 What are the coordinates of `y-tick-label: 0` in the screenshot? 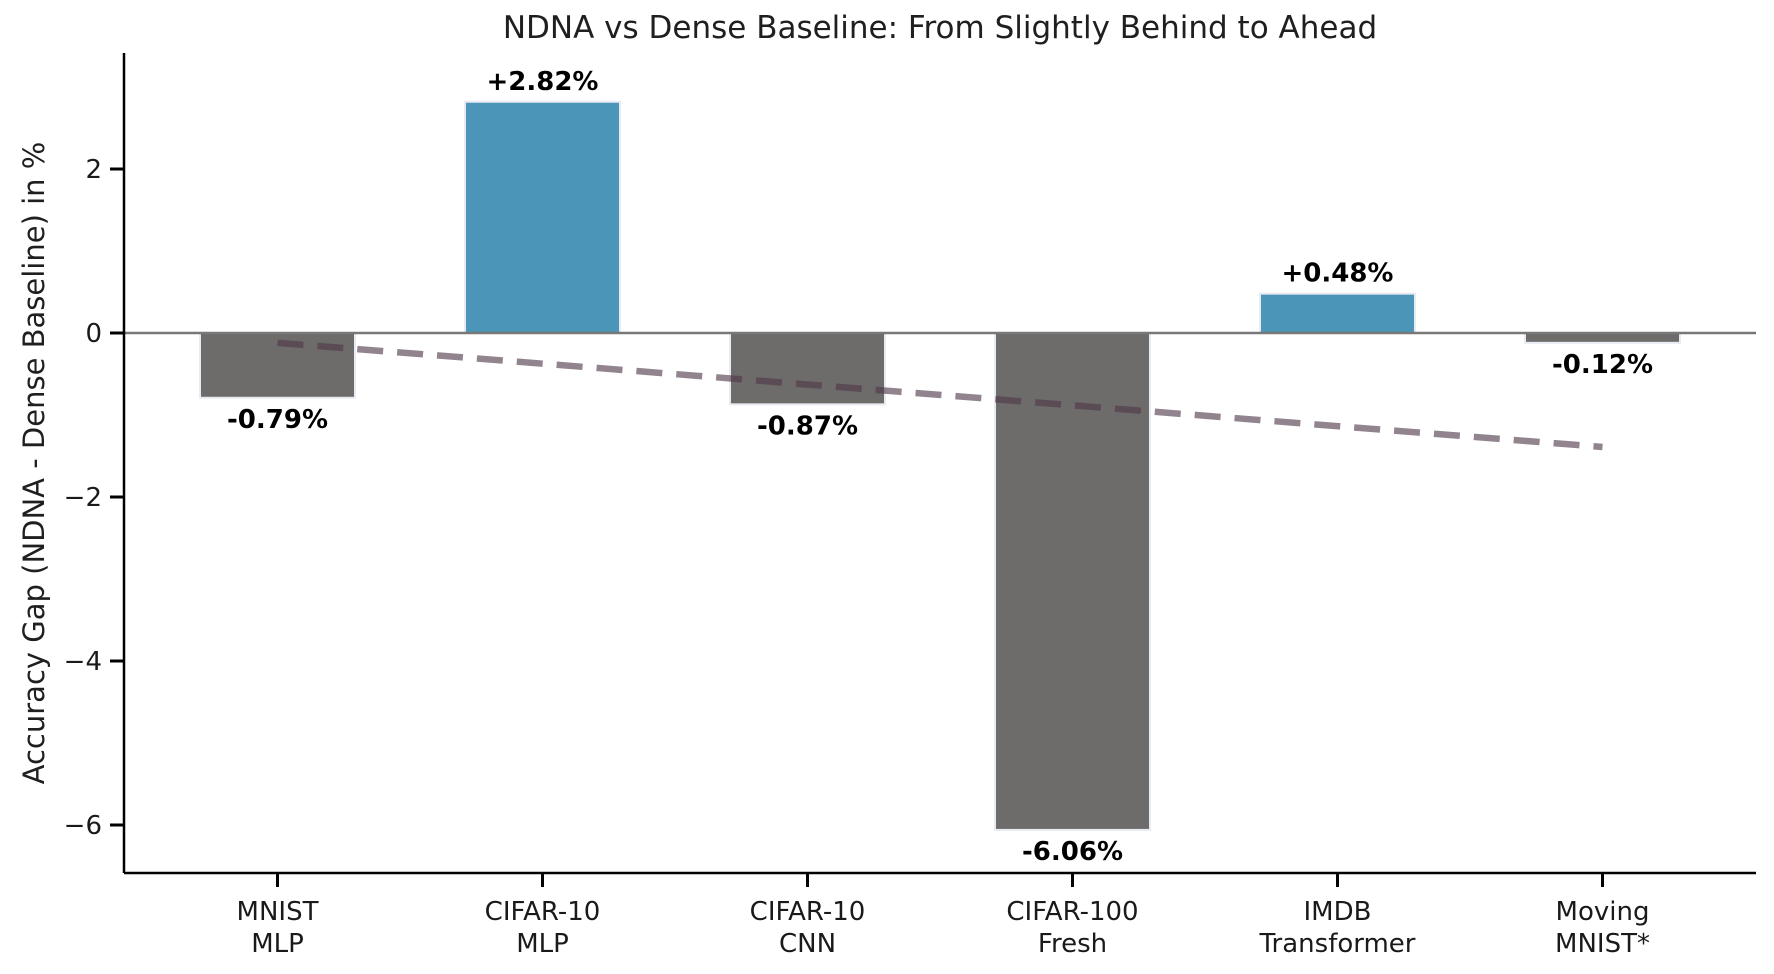 It's located at (93, 334).